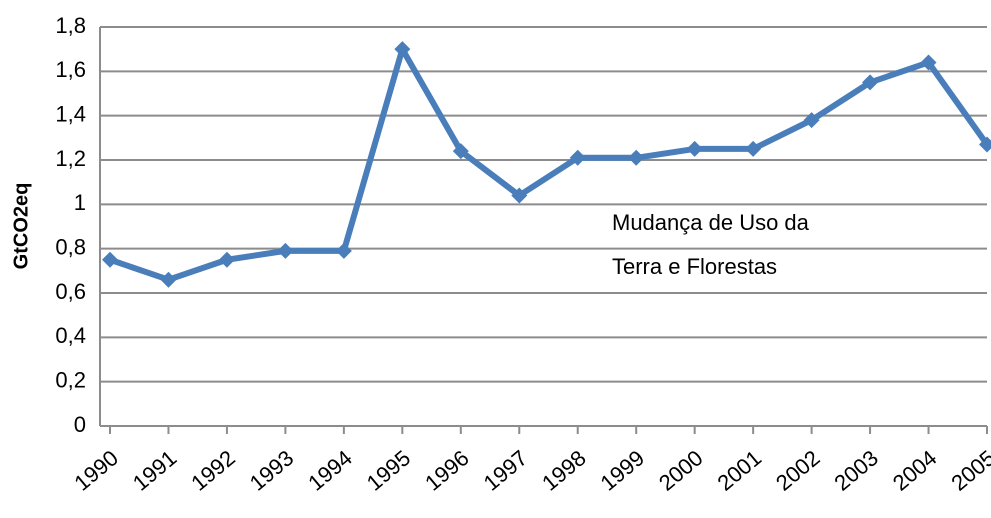 Image resolution: width=991 pixels, height=518 pixels. Describe the element at coordinates (681, 470) in the screenshot. I see `x-tick-label: 2000` at that location.